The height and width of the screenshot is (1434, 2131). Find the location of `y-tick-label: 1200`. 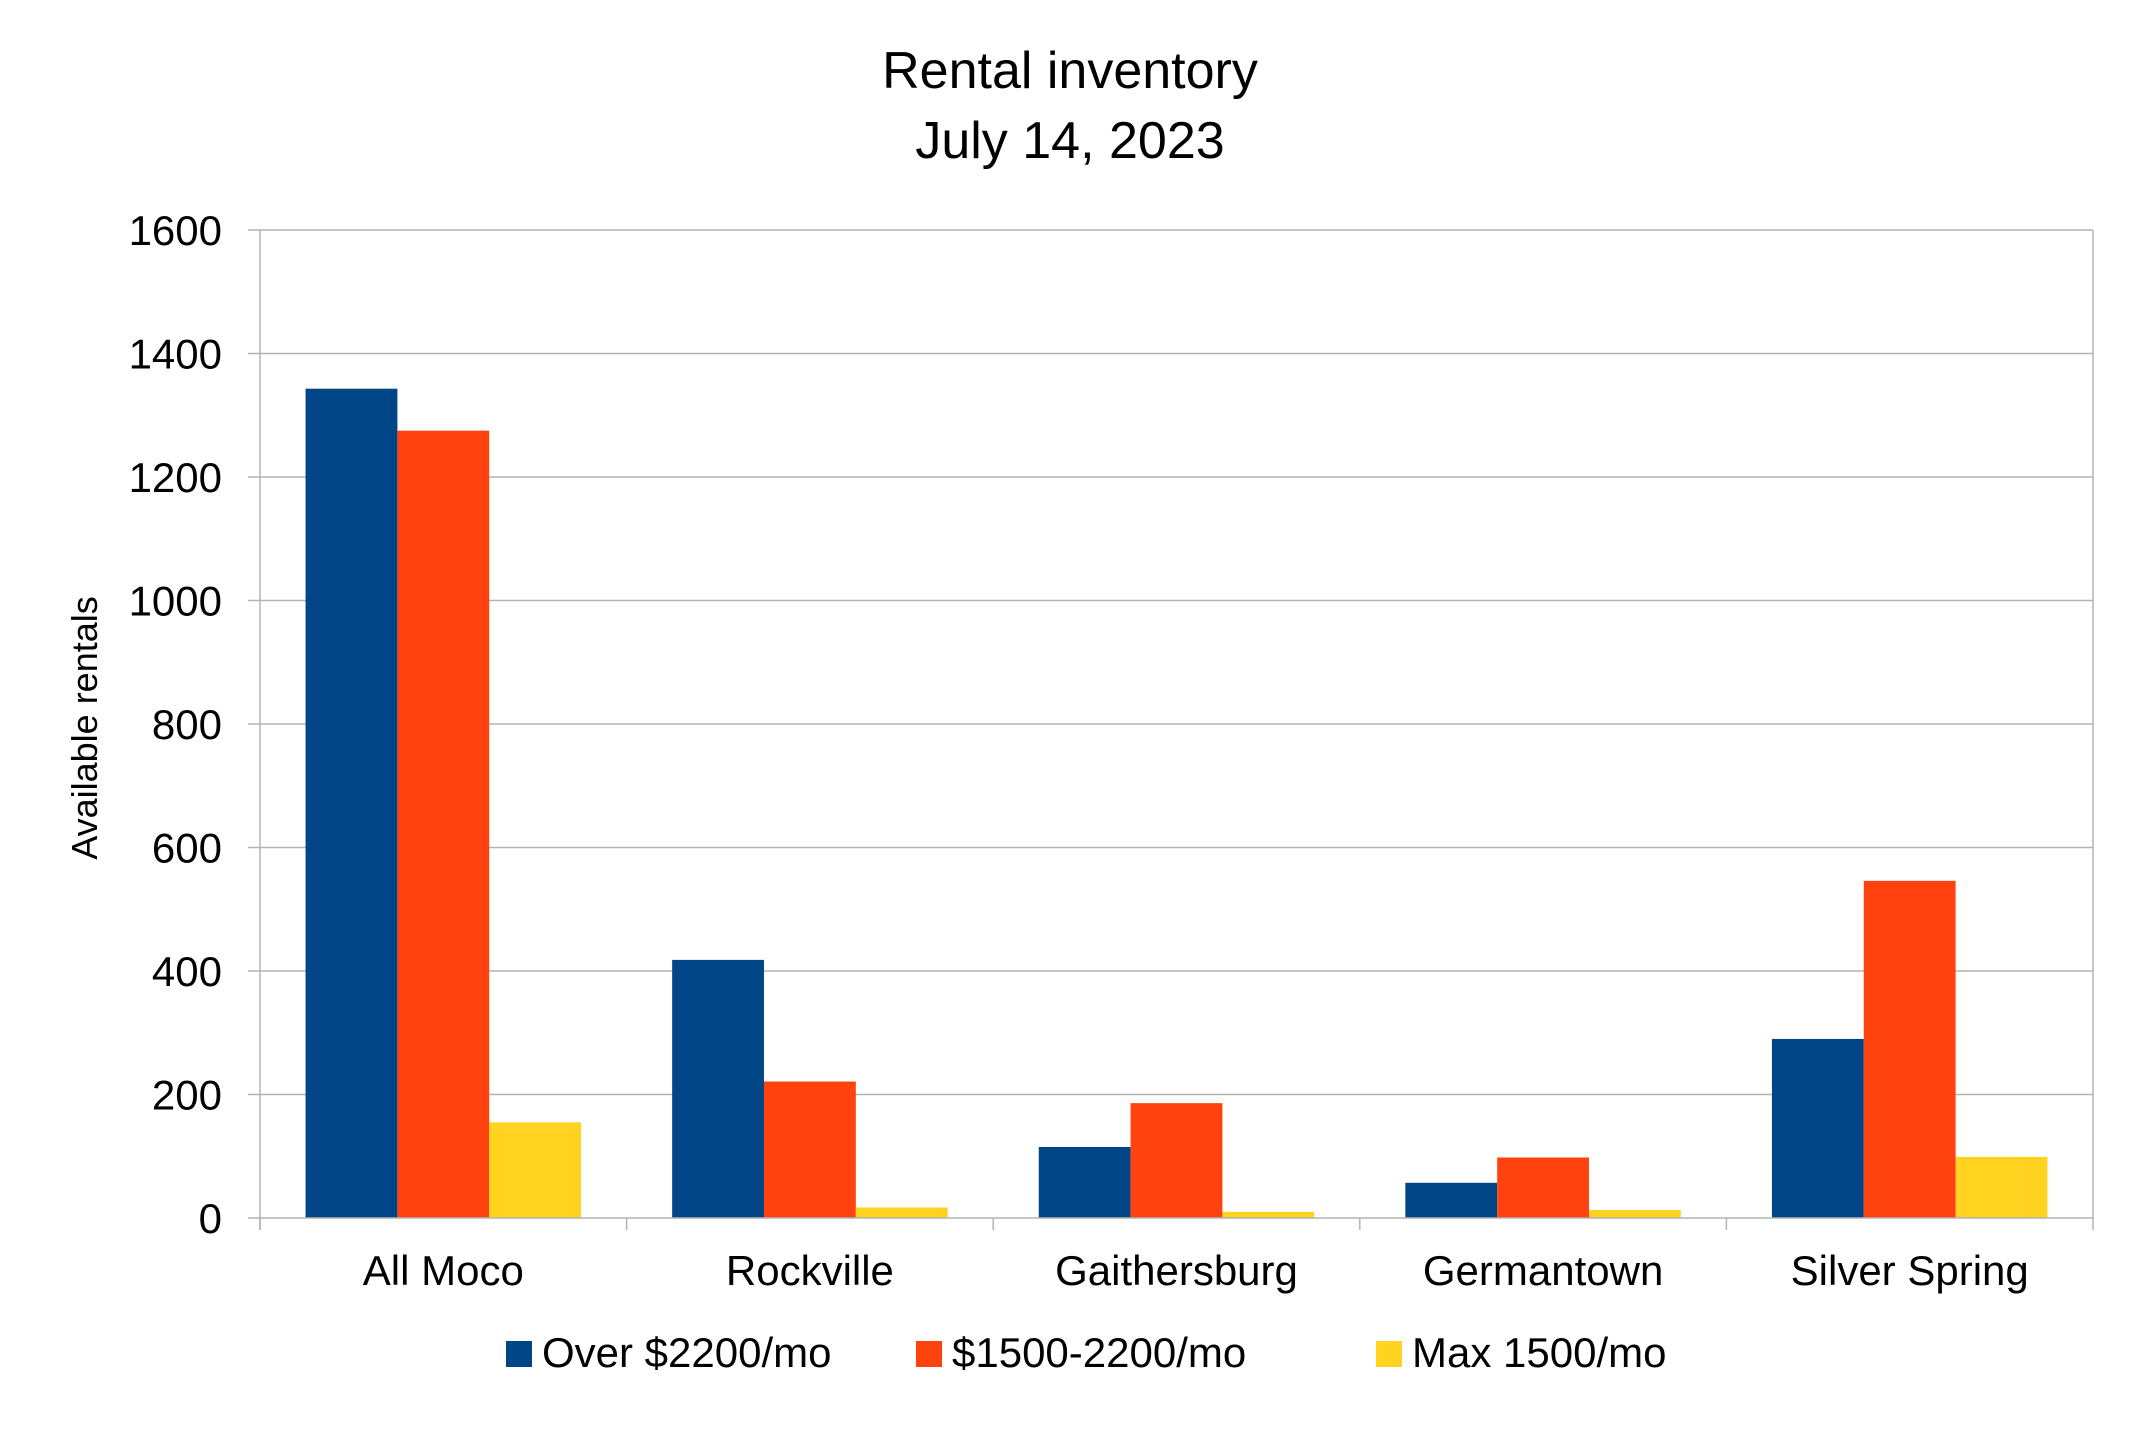

y-tick-label: 1200 is located at coordinates (175, 477).